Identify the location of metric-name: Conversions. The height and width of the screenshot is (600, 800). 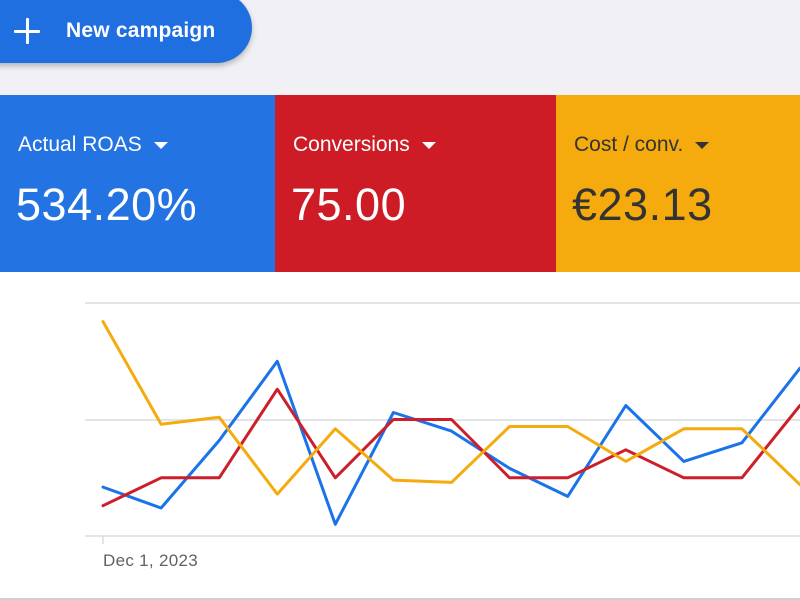
(351, 144).